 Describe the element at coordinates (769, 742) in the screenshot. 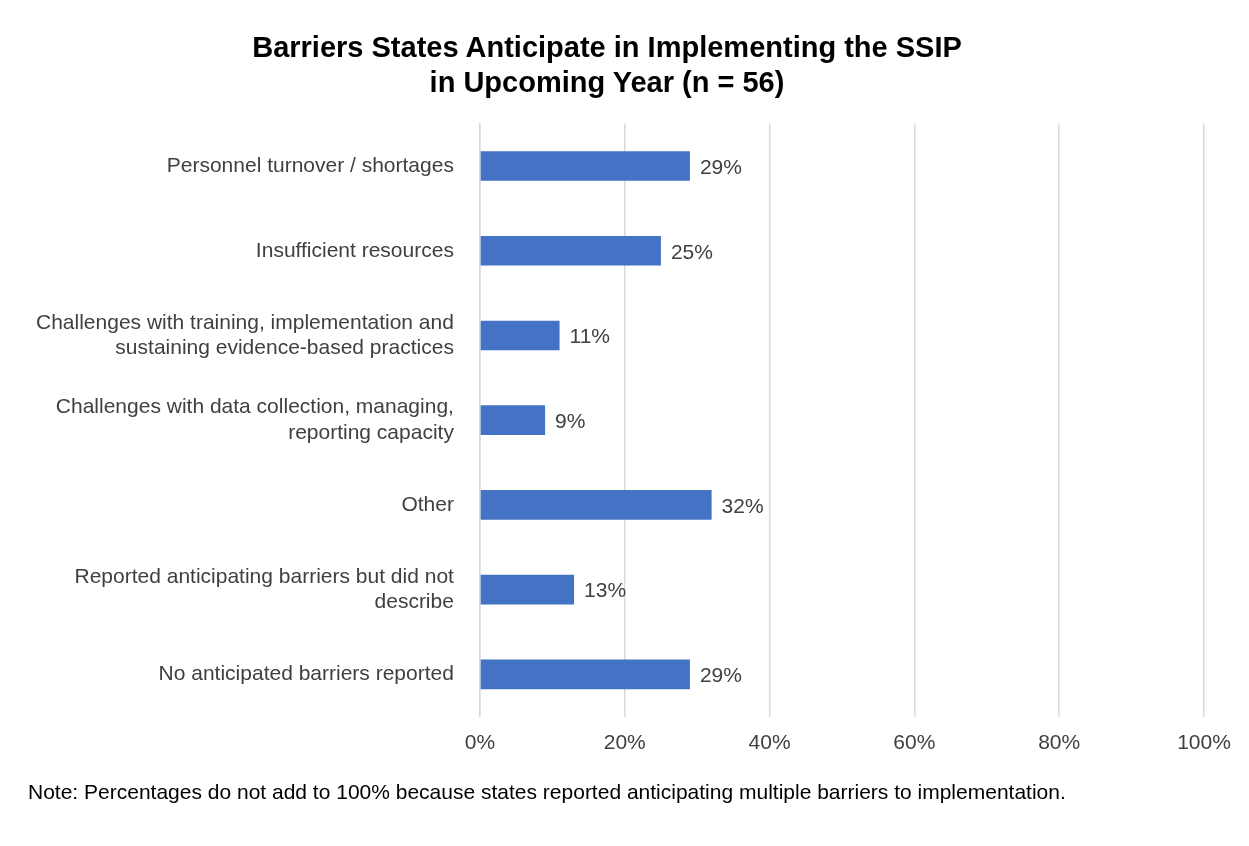

I see `x-tick-label: 40%` at that location.